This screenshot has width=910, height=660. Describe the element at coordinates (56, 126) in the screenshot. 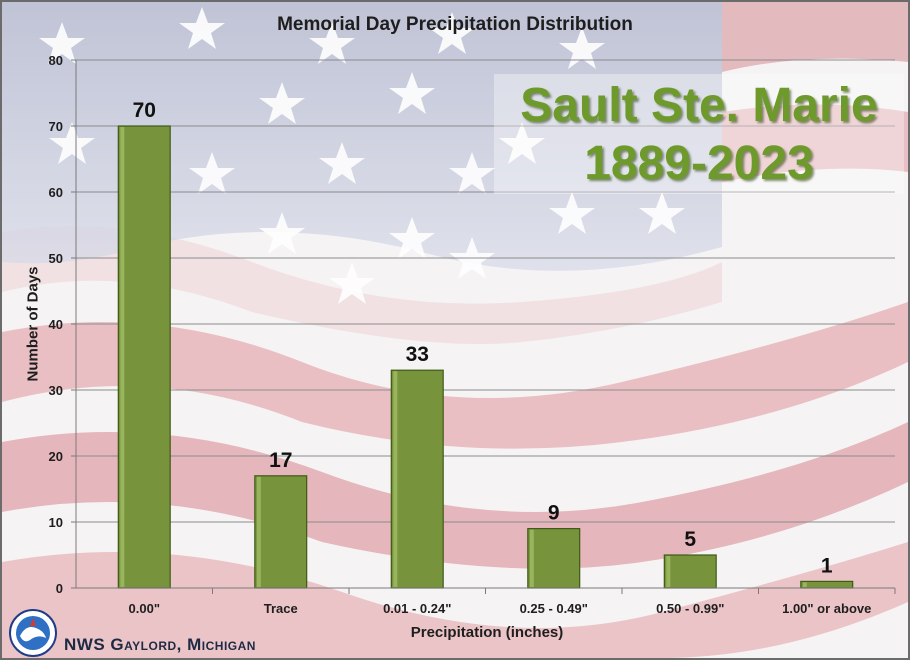

I see `y-tick-label: 70` at that location.